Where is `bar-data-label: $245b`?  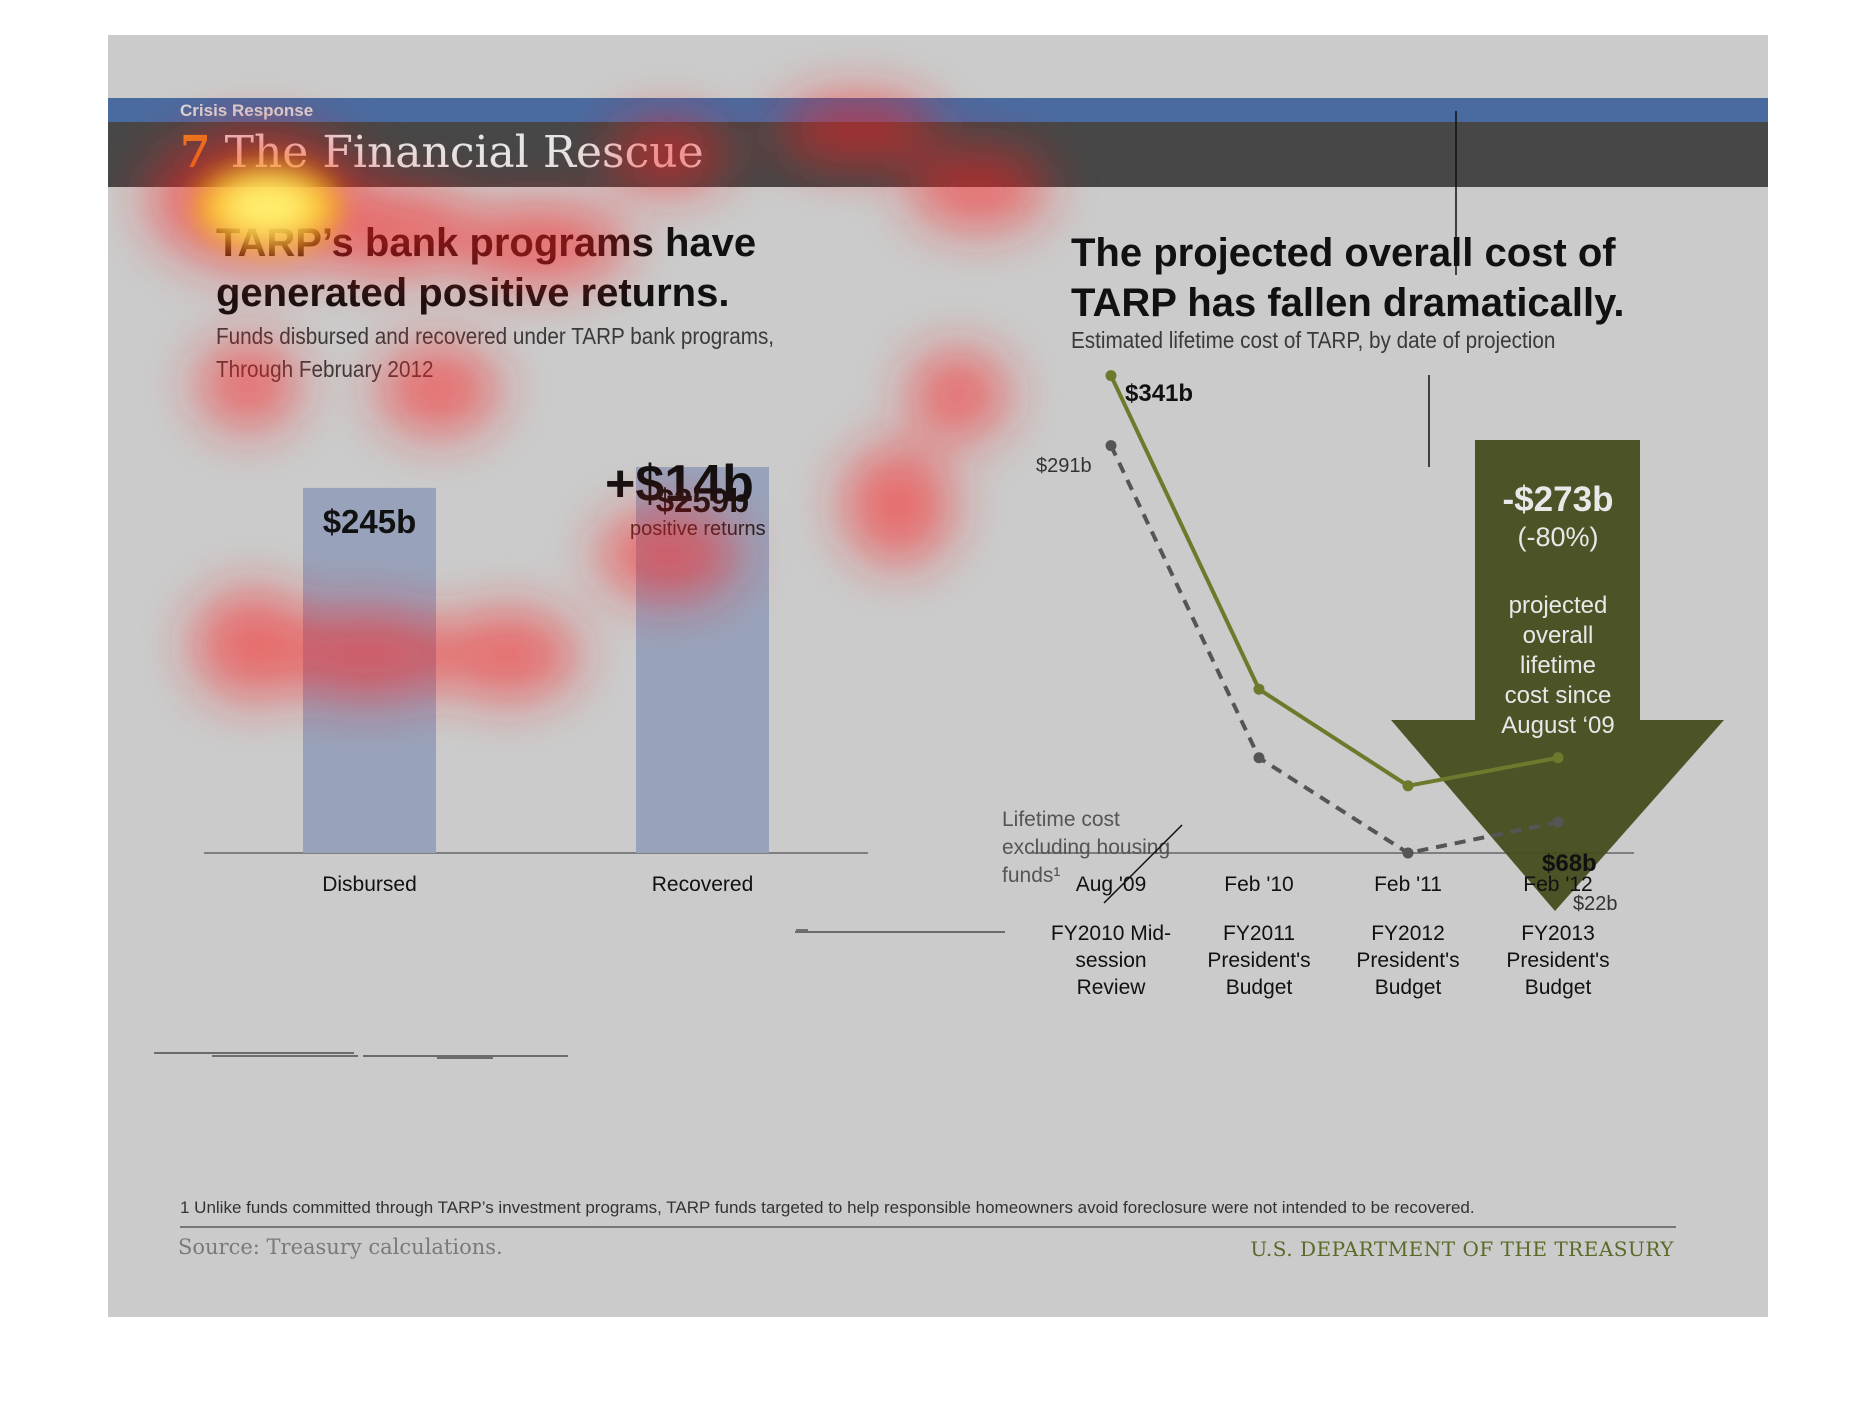 bar-data-label: $245b is located at coordinates (370, 521).